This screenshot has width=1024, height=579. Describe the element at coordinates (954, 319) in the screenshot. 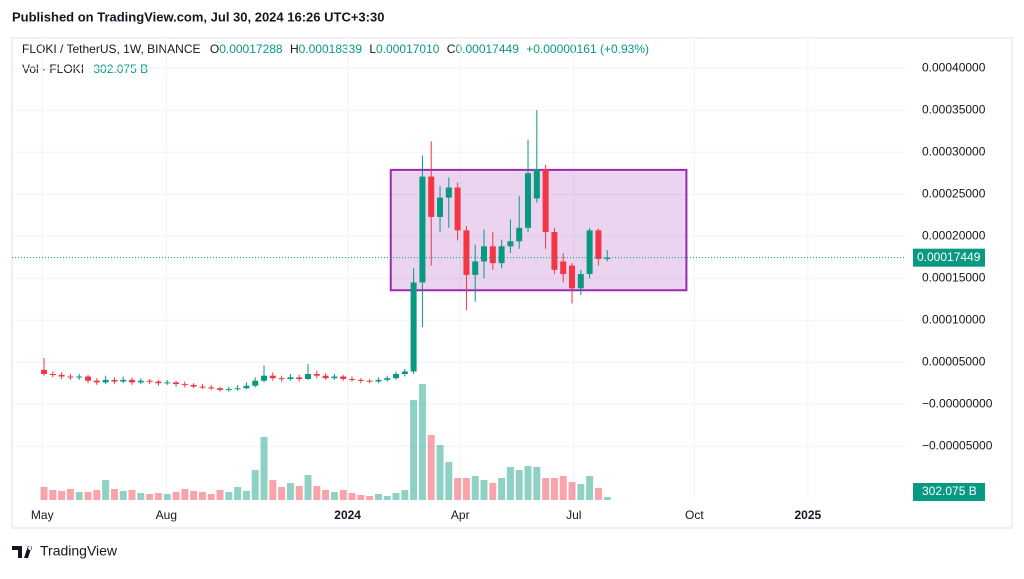

I see `y-tick-label: 0.00010000` at that location.